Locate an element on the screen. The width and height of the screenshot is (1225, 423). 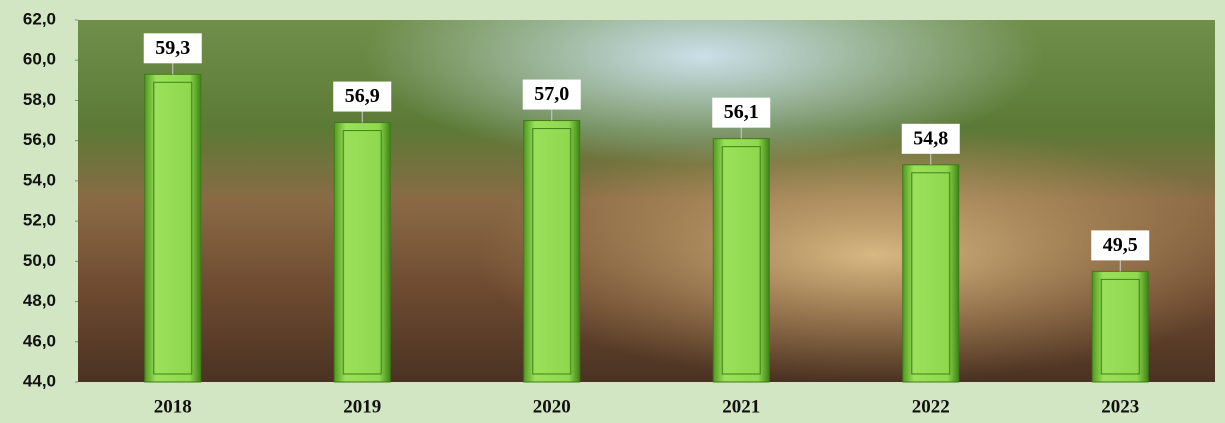
y-tick-label: 62,0 is located at coordinates (39, 18).